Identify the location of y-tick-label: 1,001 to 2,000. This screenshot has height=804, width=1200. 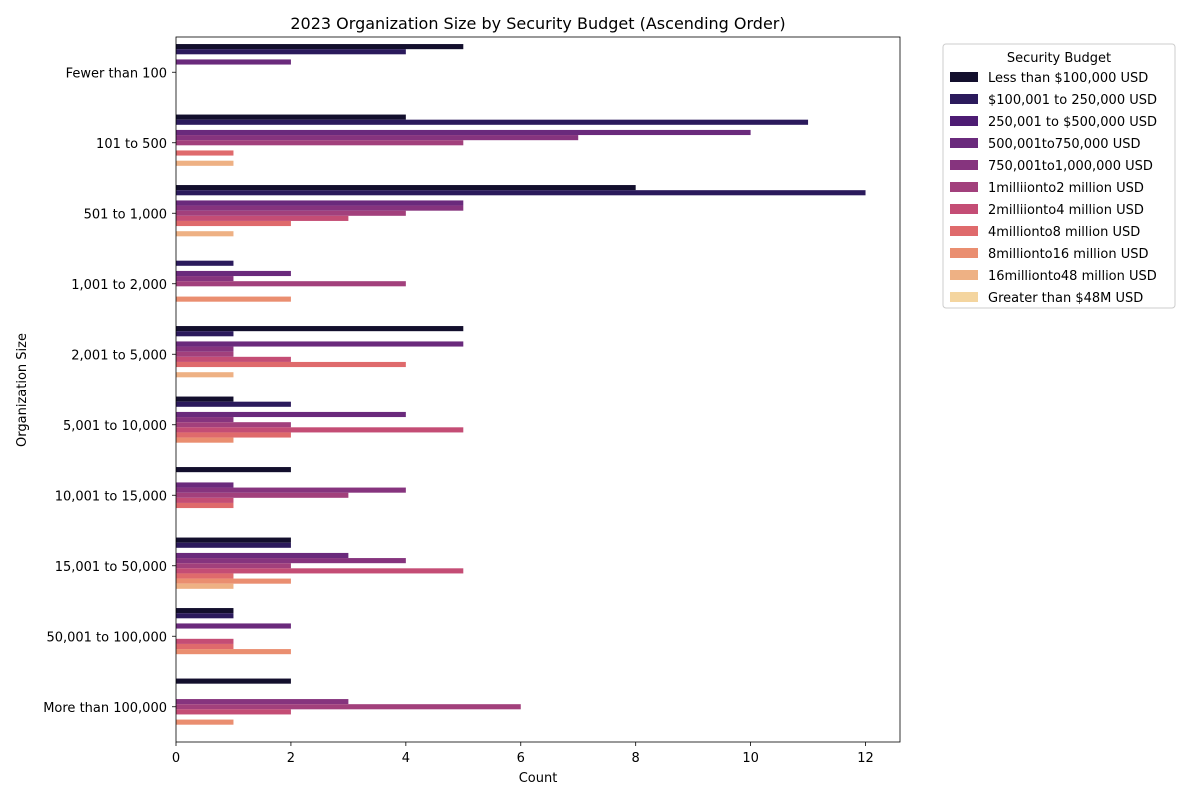
(119, 285).